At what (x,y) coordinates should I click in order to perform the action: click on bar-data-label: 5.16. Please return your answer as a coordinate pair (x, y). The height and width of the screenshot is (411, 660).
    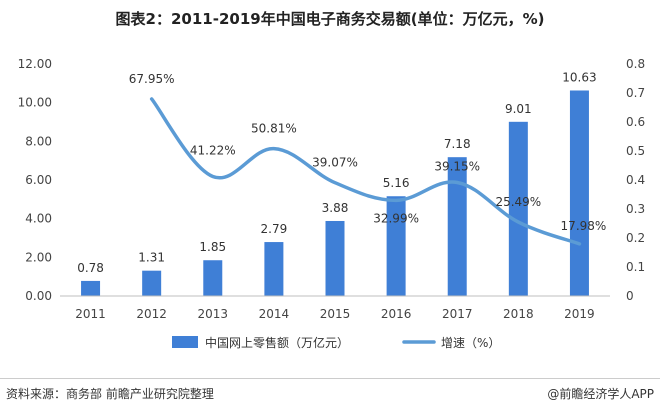
    Looking at the image, I should click on (396, 183).